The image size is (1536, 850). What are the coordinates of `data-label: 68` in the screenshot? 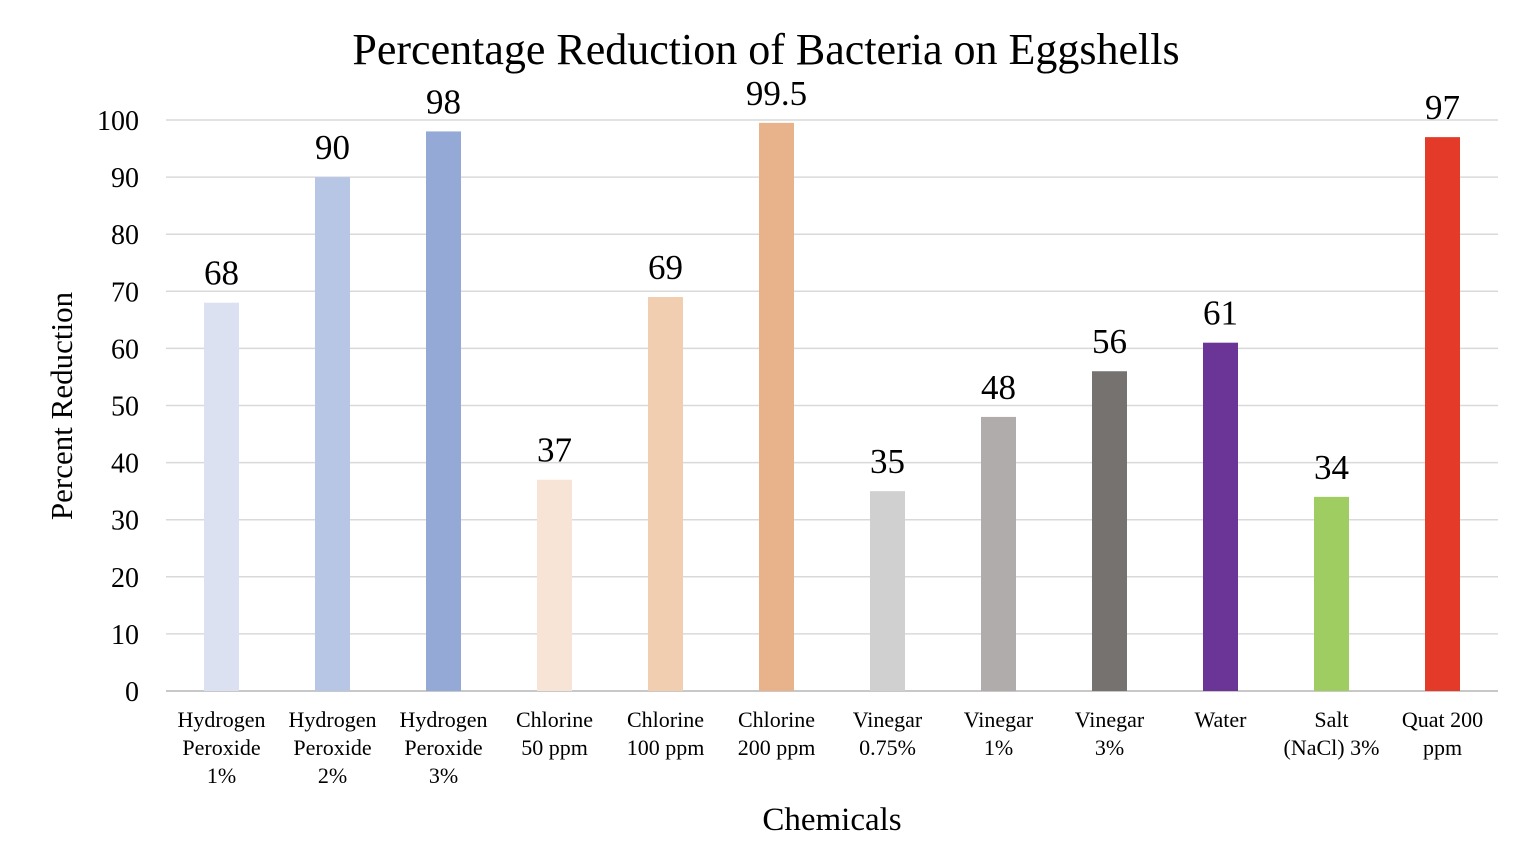 It's located at (221, 273).